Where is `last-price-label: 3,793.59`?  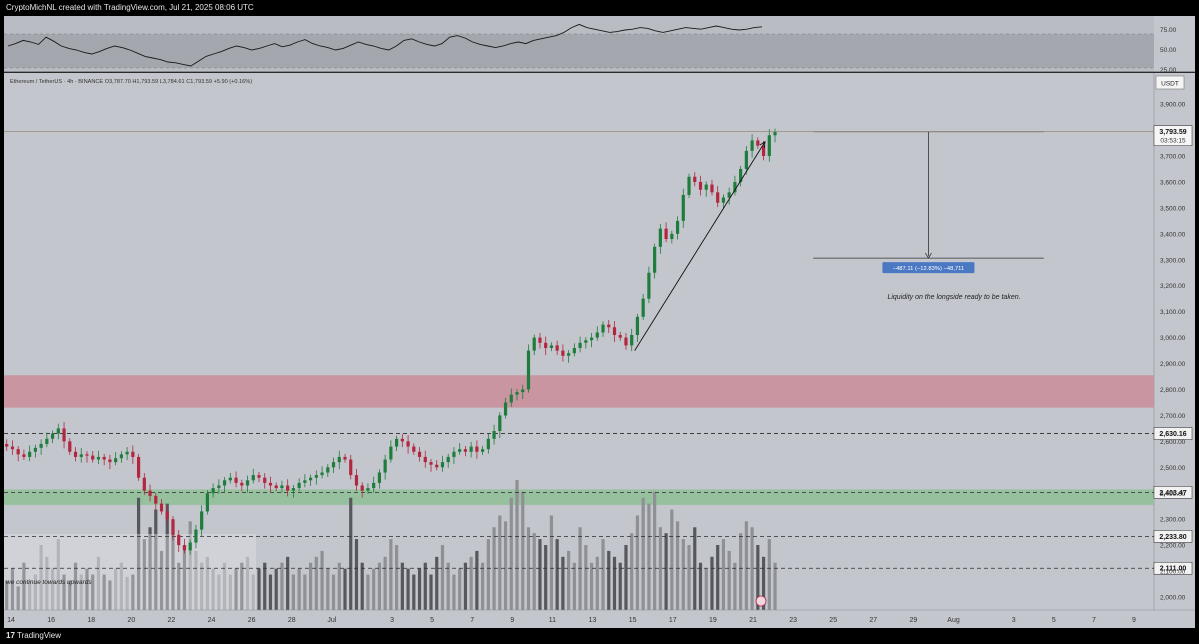 last-price-label: 3,793.59 is located at coordinates (1172, 132).